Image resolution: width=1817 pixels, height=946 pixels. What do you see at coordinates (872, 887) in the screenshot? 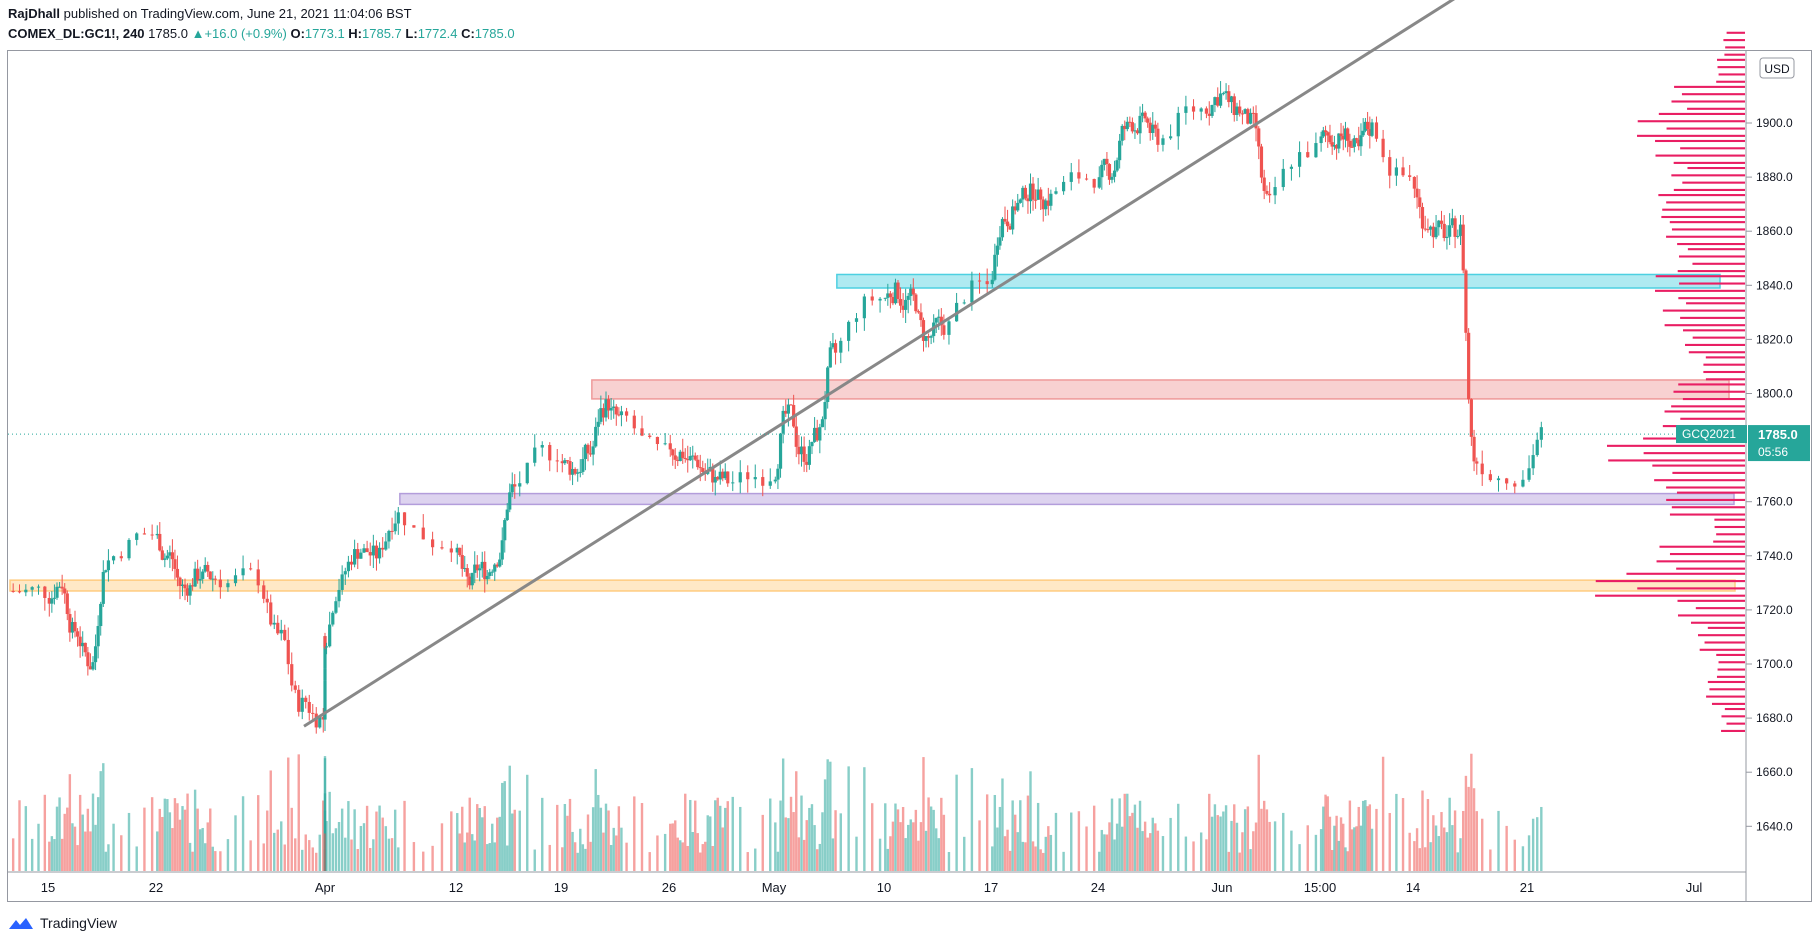
I see `time-axis: 15 22 Apr 12 19 26 May 10 17 24 Jun 15:00 14 21 Jul` at bounding box center [872, 887].